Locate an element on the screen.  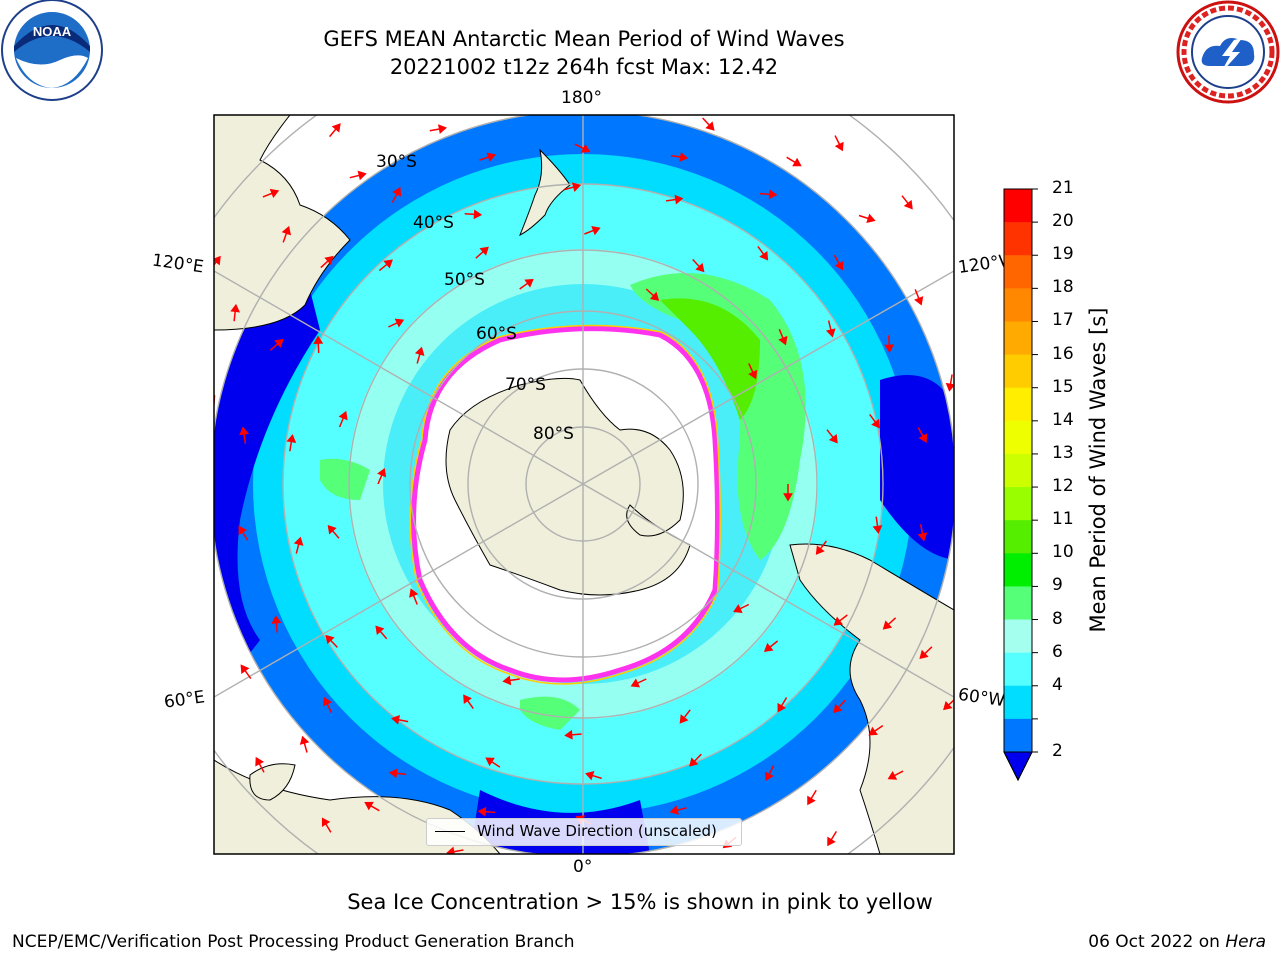
colorbar-tick-label: 14 is located at coordinates (1063, 419).